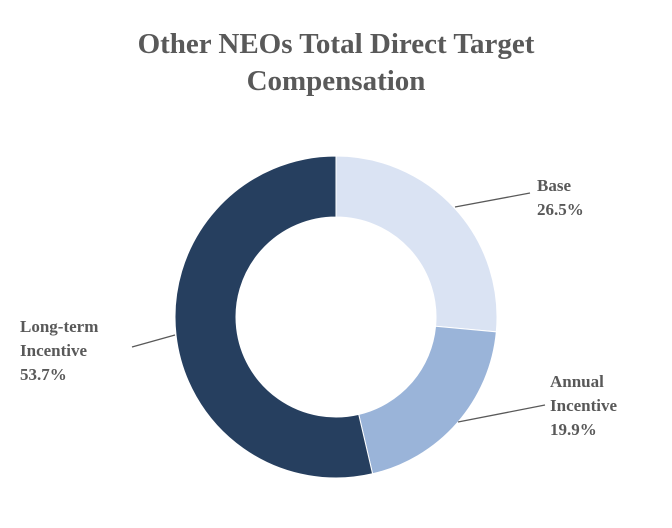 This screenshot has height=528, width=672. What do you see at coordinates (573, 429) in the screenshot?
I see `value-label: 19.9%` at bounding box center [573, 429].